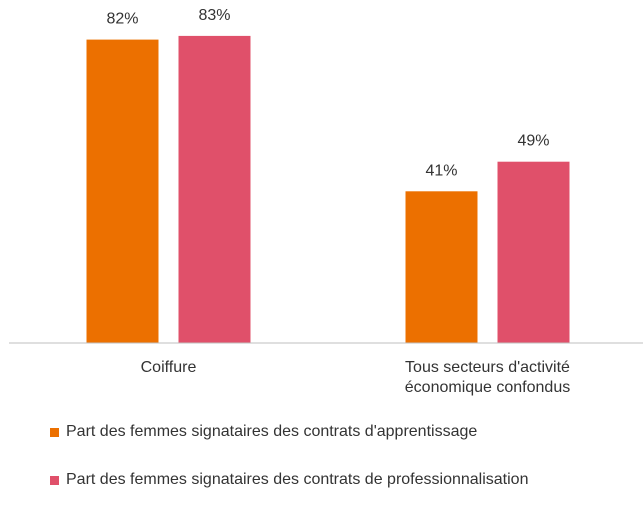 This screenshot has height=517, width=643. Describe the element at coordinates (533, 141) in the screenshot. I see `data-label: 49%` at that location.